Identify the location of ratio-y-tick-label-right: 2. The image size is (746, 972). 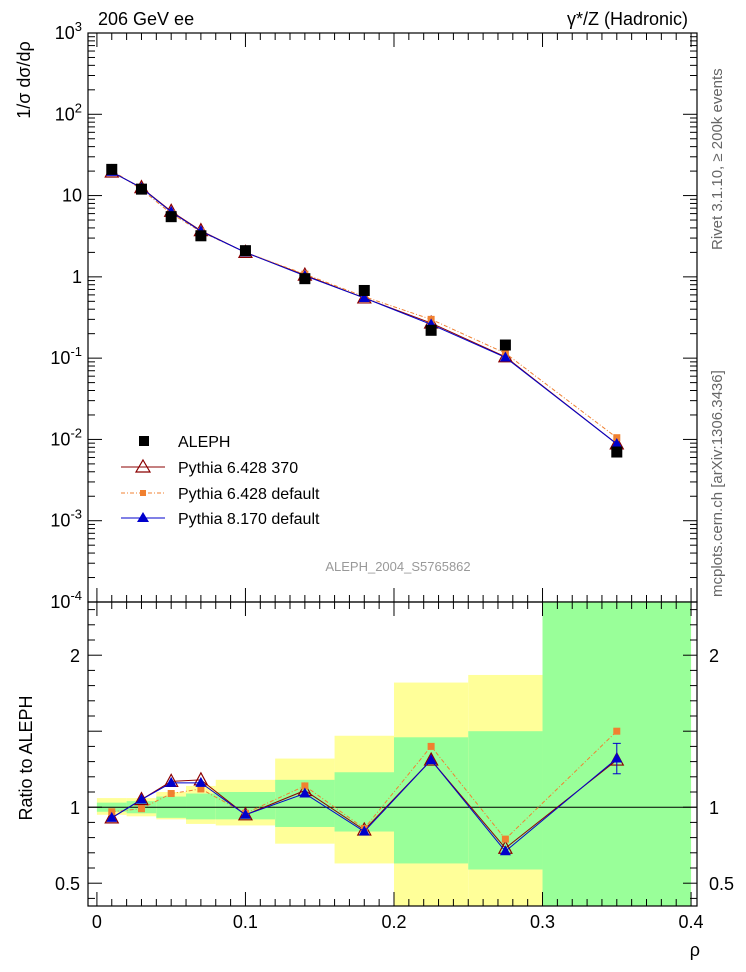
(714, 656).